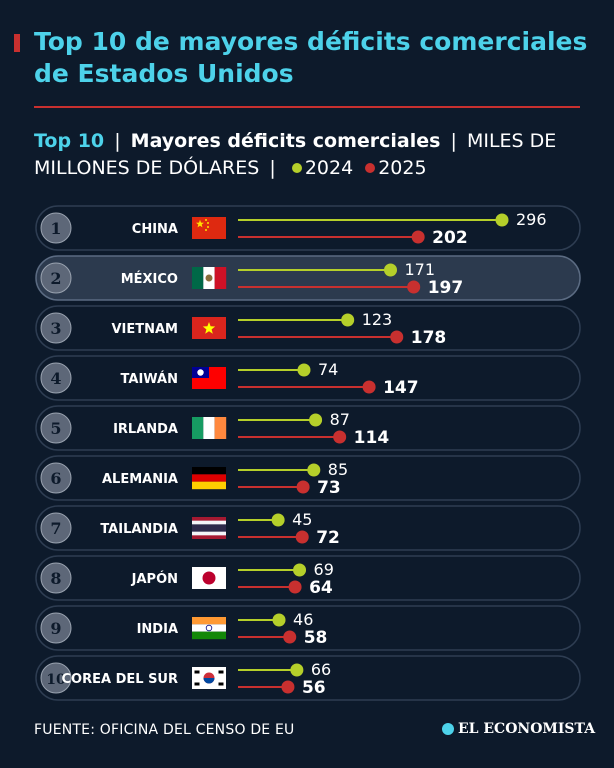 Image resolution: width=614 pixels, height=768 pixels. I want to click on rank-label: 5, so click(55, 428).